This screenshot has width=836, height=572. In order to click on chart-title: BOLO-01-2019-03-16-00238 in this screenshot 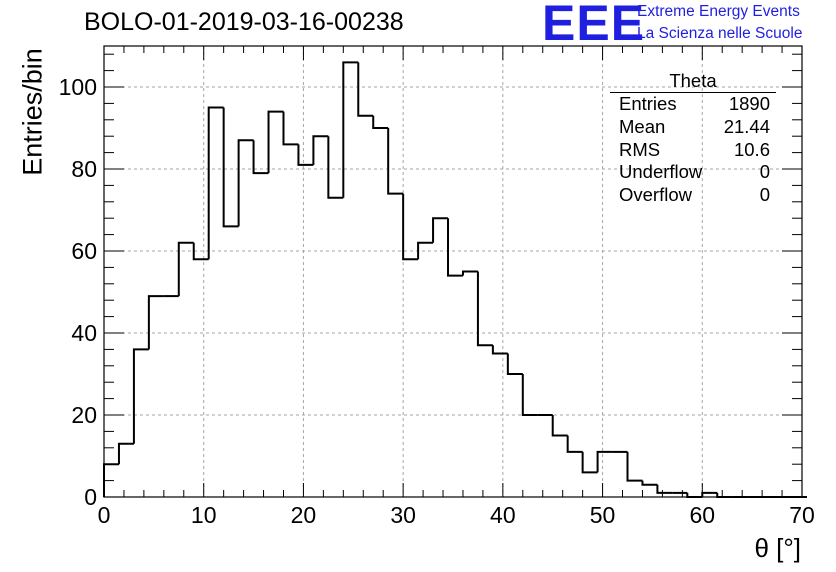, I will do `click(244, 22)`.